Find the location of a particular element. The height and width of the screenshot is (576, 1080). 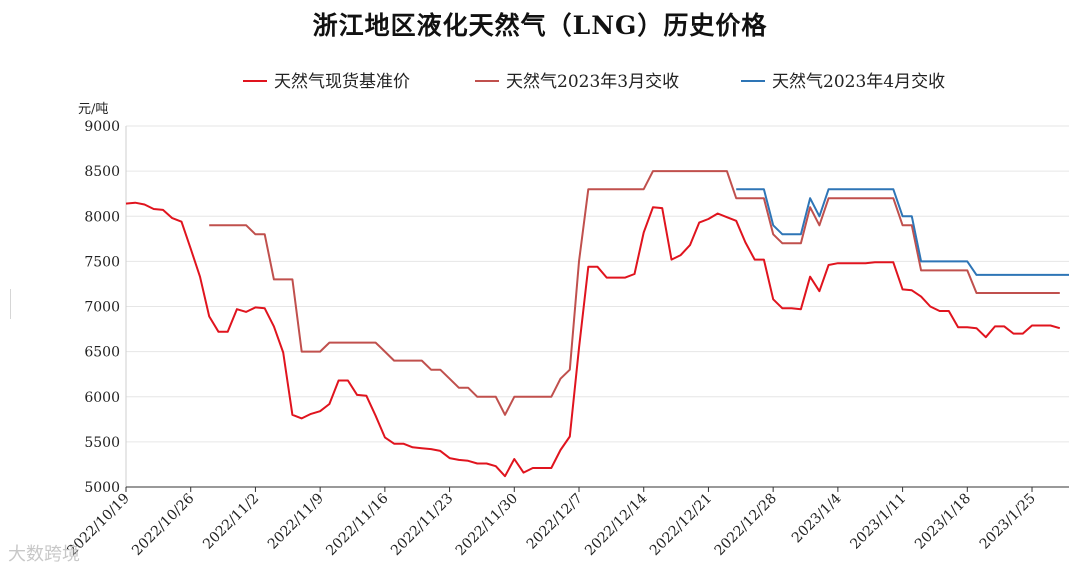

y-tick-label: 7000 is located at coordinates (102, 308).